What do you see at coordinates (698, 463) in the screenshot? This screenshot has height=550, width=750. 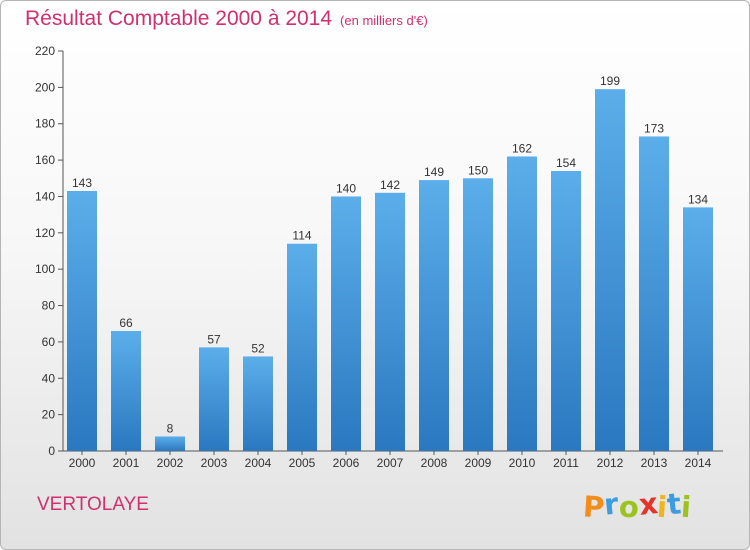 I see `x-tick-label: 2014` at bounding box center [698, 463].